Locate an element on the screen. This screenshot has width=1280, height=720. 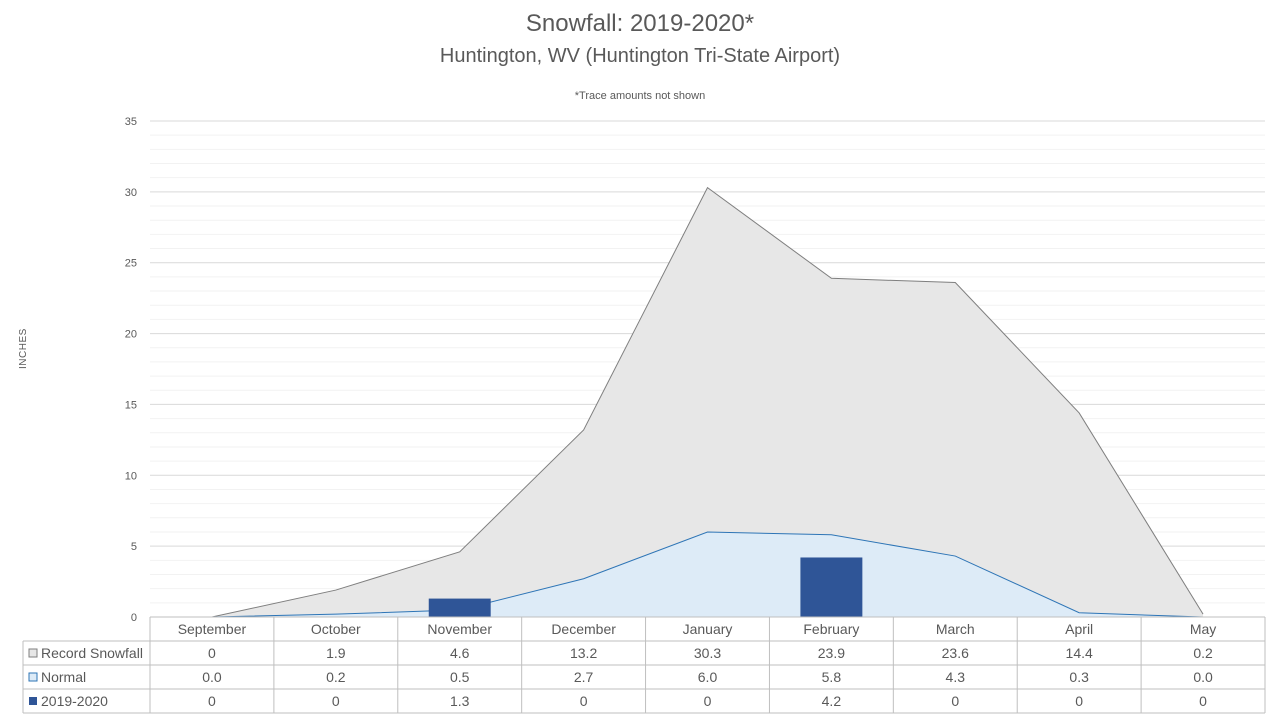
chart-note: *Trace amounts not shown is located at coordinates (640, 96).